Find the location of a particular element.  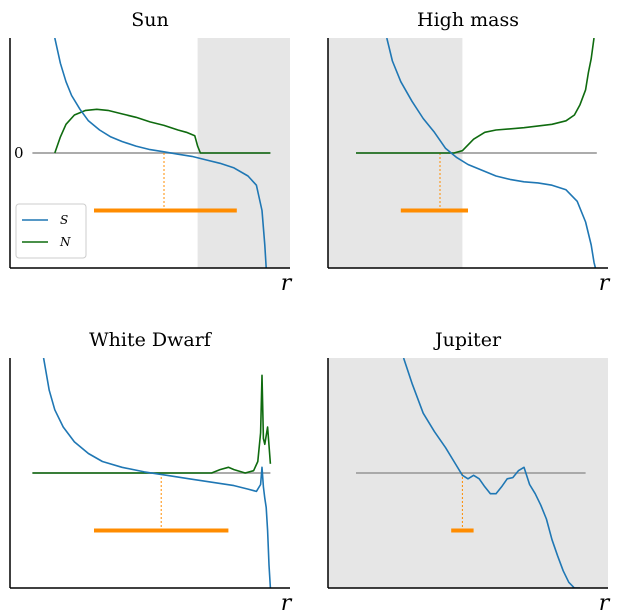

plot-area is located at coordinates (152, 473).